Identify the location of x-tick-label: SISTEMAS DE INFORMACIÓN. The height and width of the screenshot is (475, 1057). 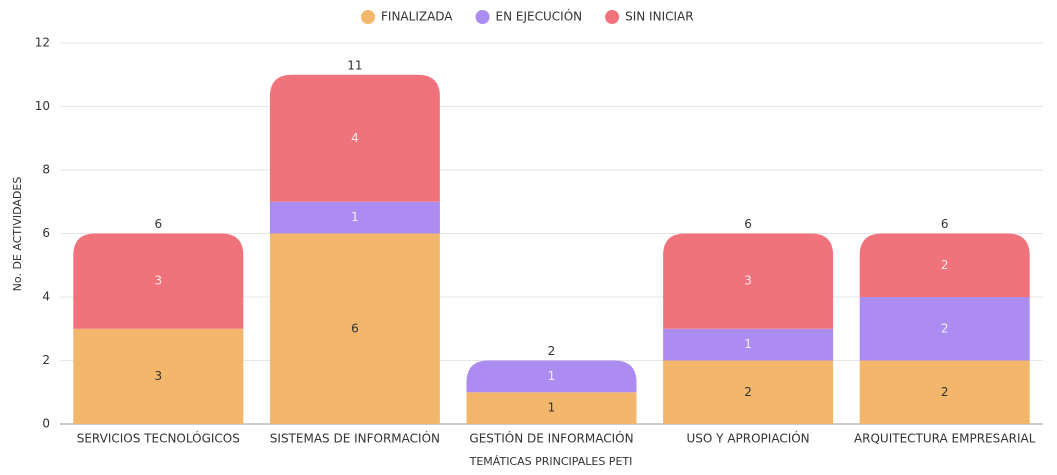
(355, 438).